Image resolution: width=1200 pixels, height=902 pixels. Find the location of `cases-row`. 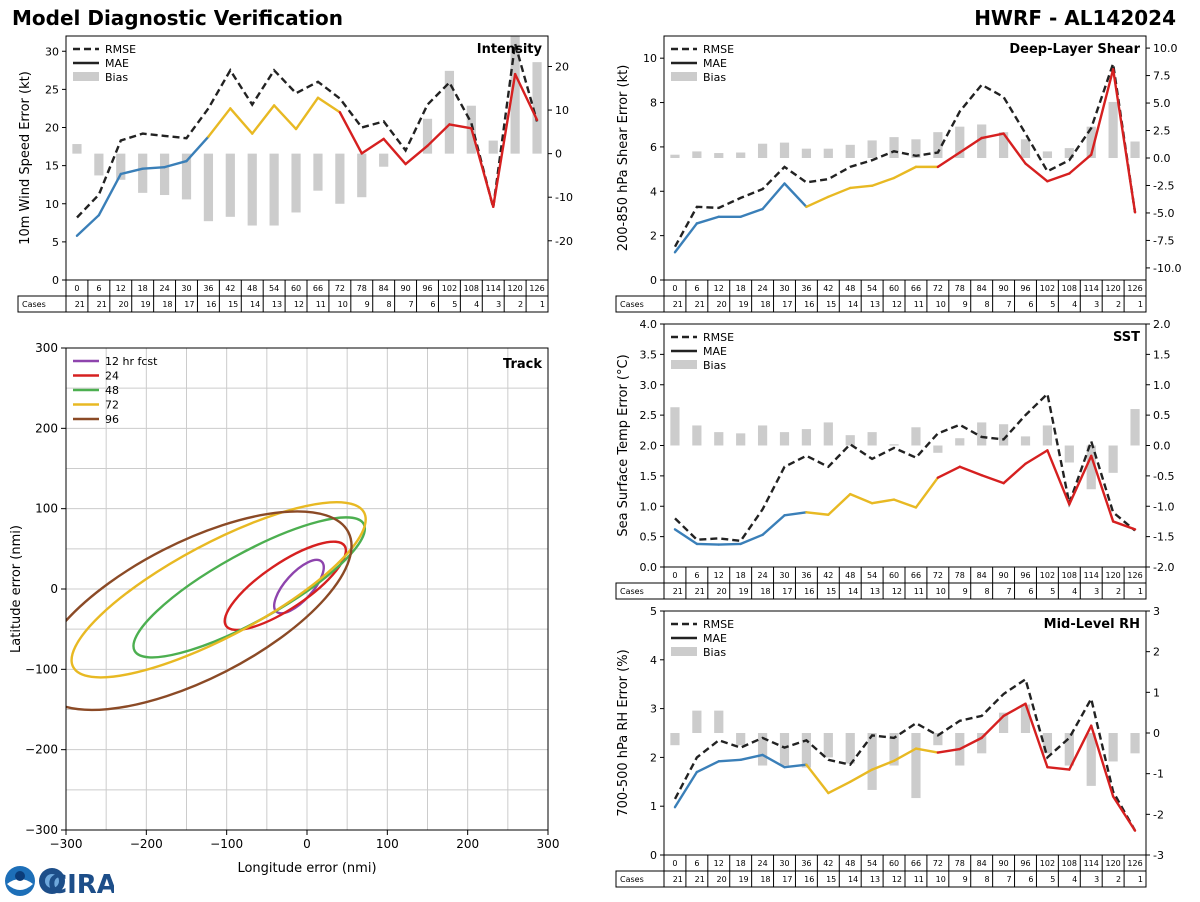

cases-row is located at coordinates (283, 304).